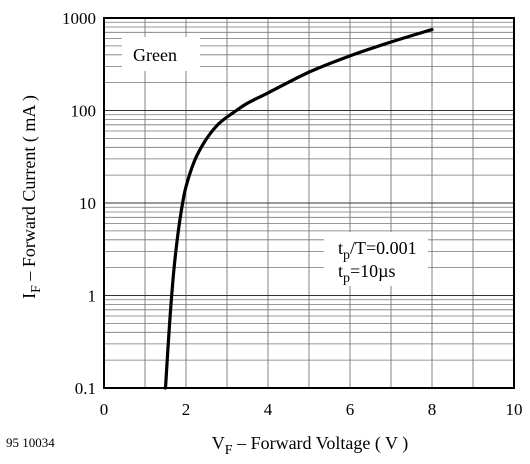 The width and height of the screenshot is (530, 464). What do you see at coordinates (85, 388) in the screenshot?
I see `y-tick-label: 0.1` at bounding box center [85, 388].